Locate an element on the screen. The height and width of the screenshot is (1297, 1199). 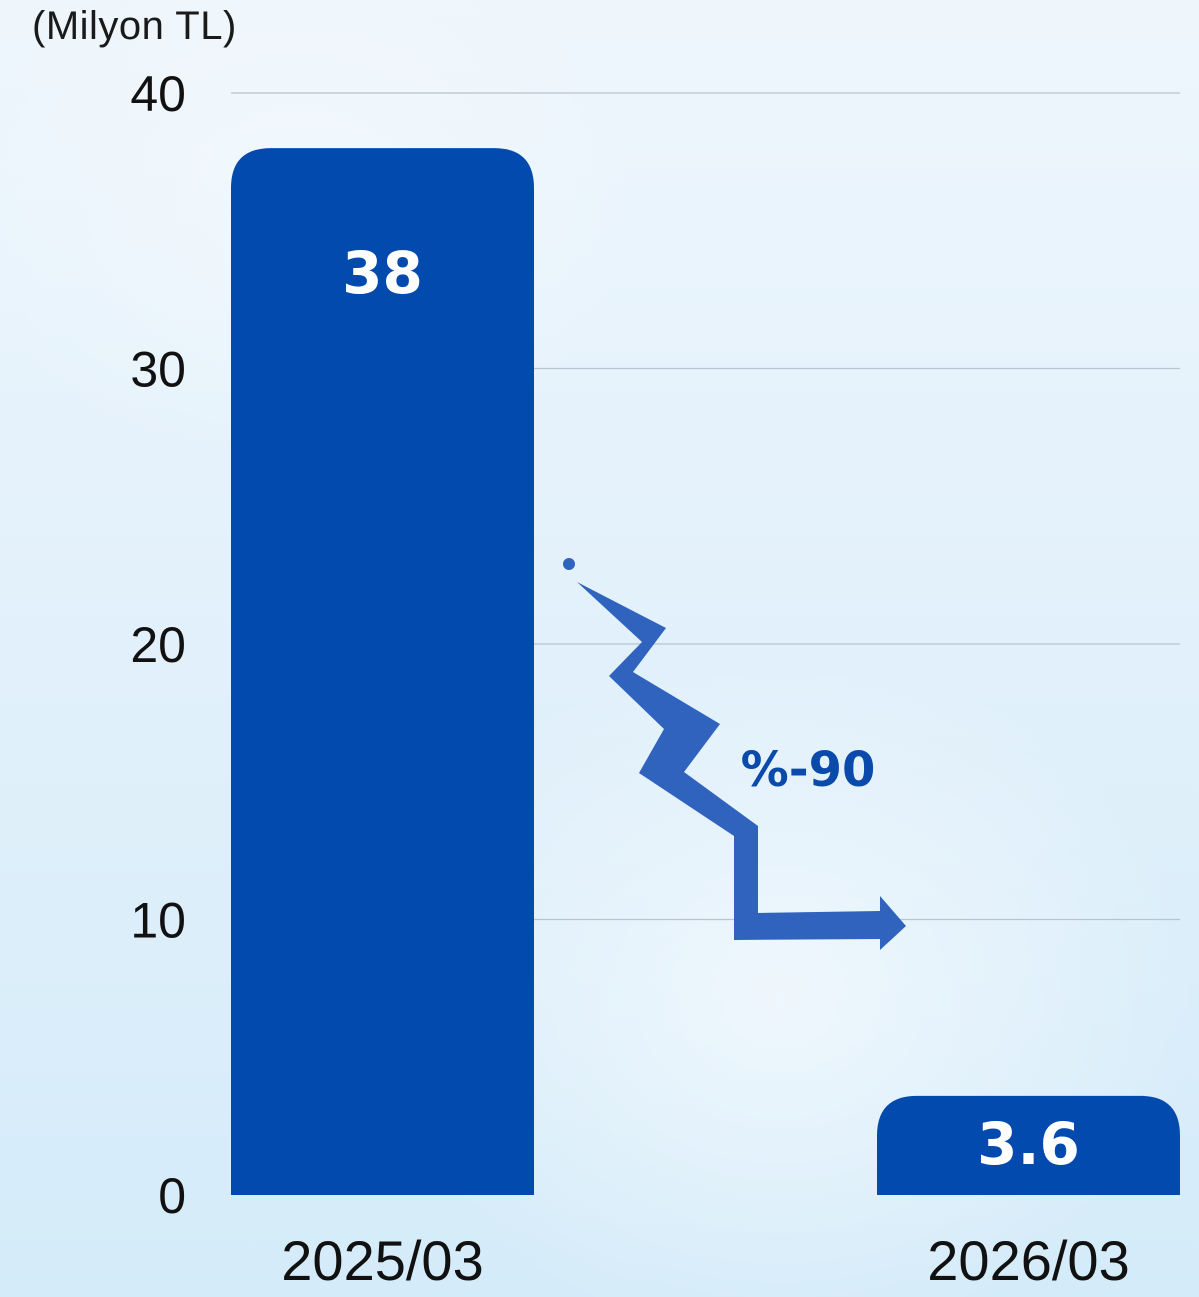
y-tick-label-20: 20 is located at coordinates (158, 645).